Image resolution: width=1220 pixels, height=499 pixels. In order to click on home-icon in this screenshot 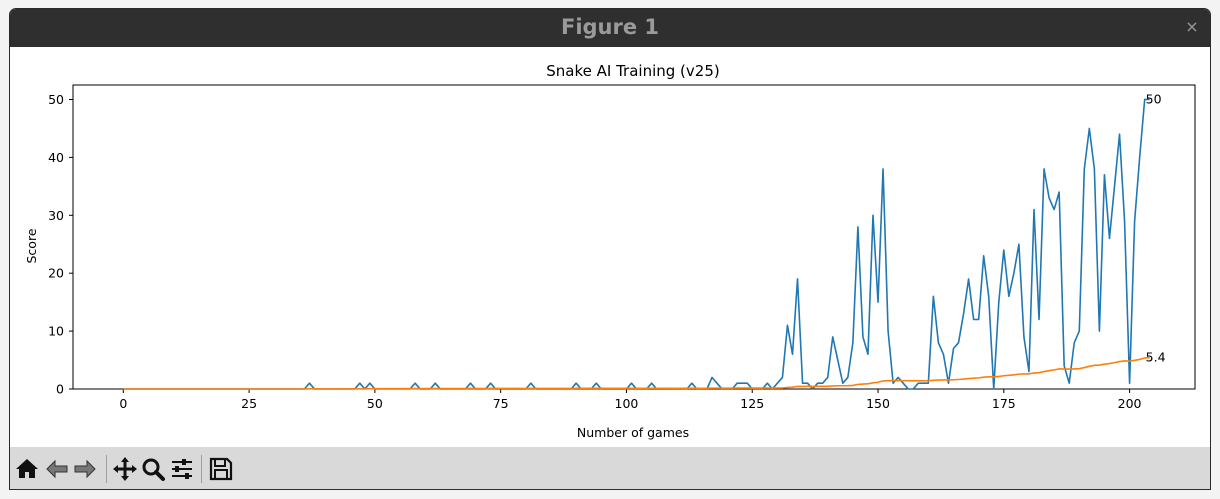, I will do `click(27, 468)`.